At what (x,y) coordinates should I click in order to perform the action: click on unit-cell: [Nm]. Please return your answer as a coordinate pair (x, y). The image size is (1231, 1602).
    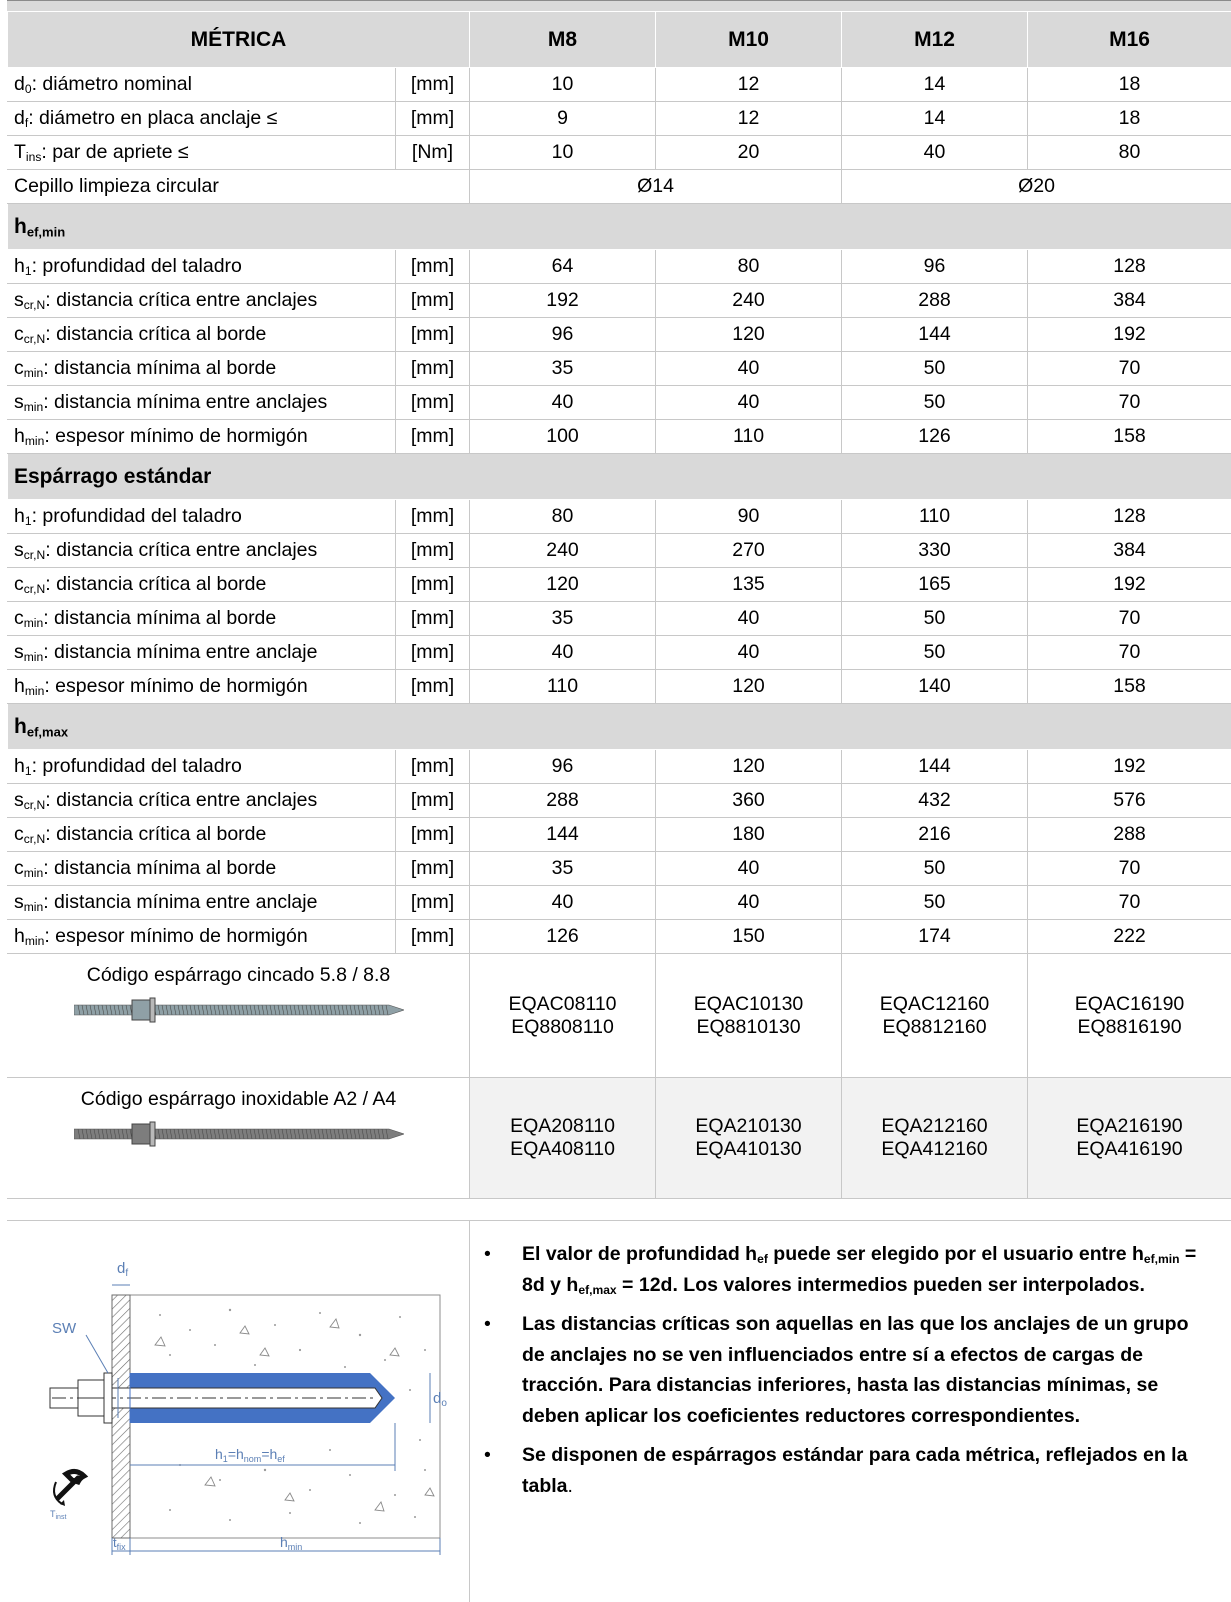
    Looking at the image, I should click on (433, 153).